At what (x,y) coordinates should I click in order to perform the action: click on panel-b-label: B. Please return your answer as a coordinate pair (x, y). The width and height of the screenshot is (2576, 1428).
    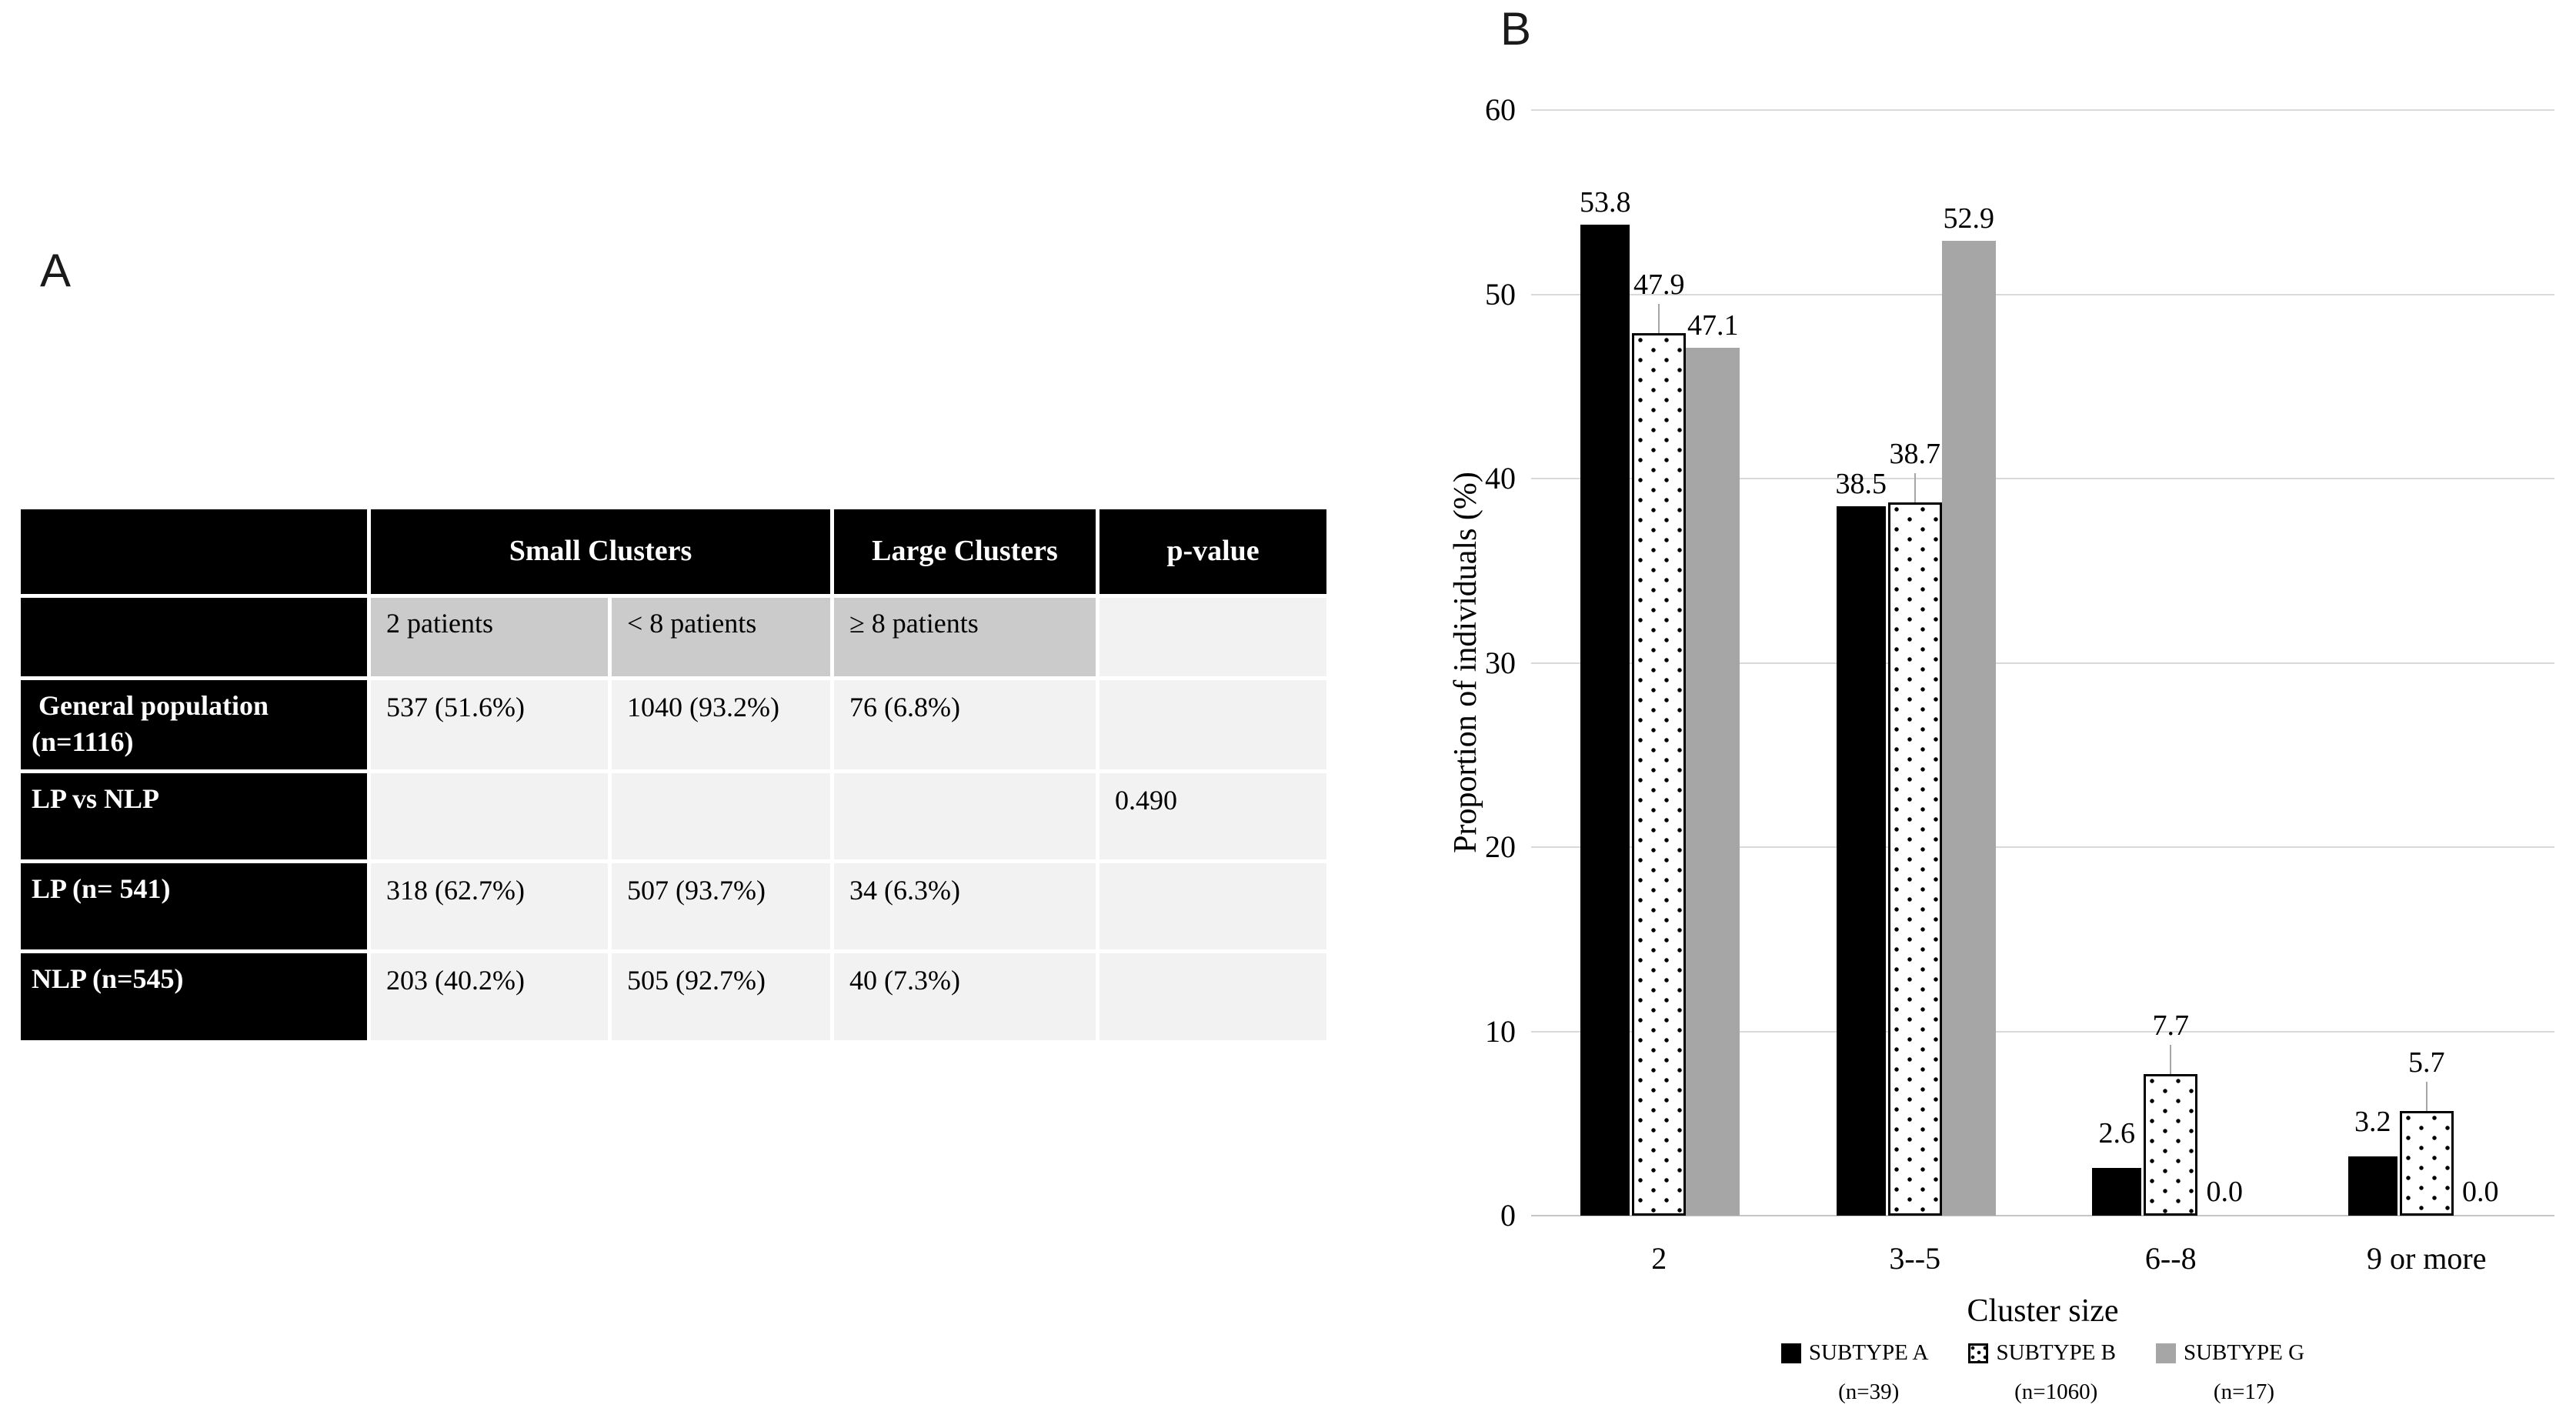
    Looking at the image, I should click on (1516, 29).